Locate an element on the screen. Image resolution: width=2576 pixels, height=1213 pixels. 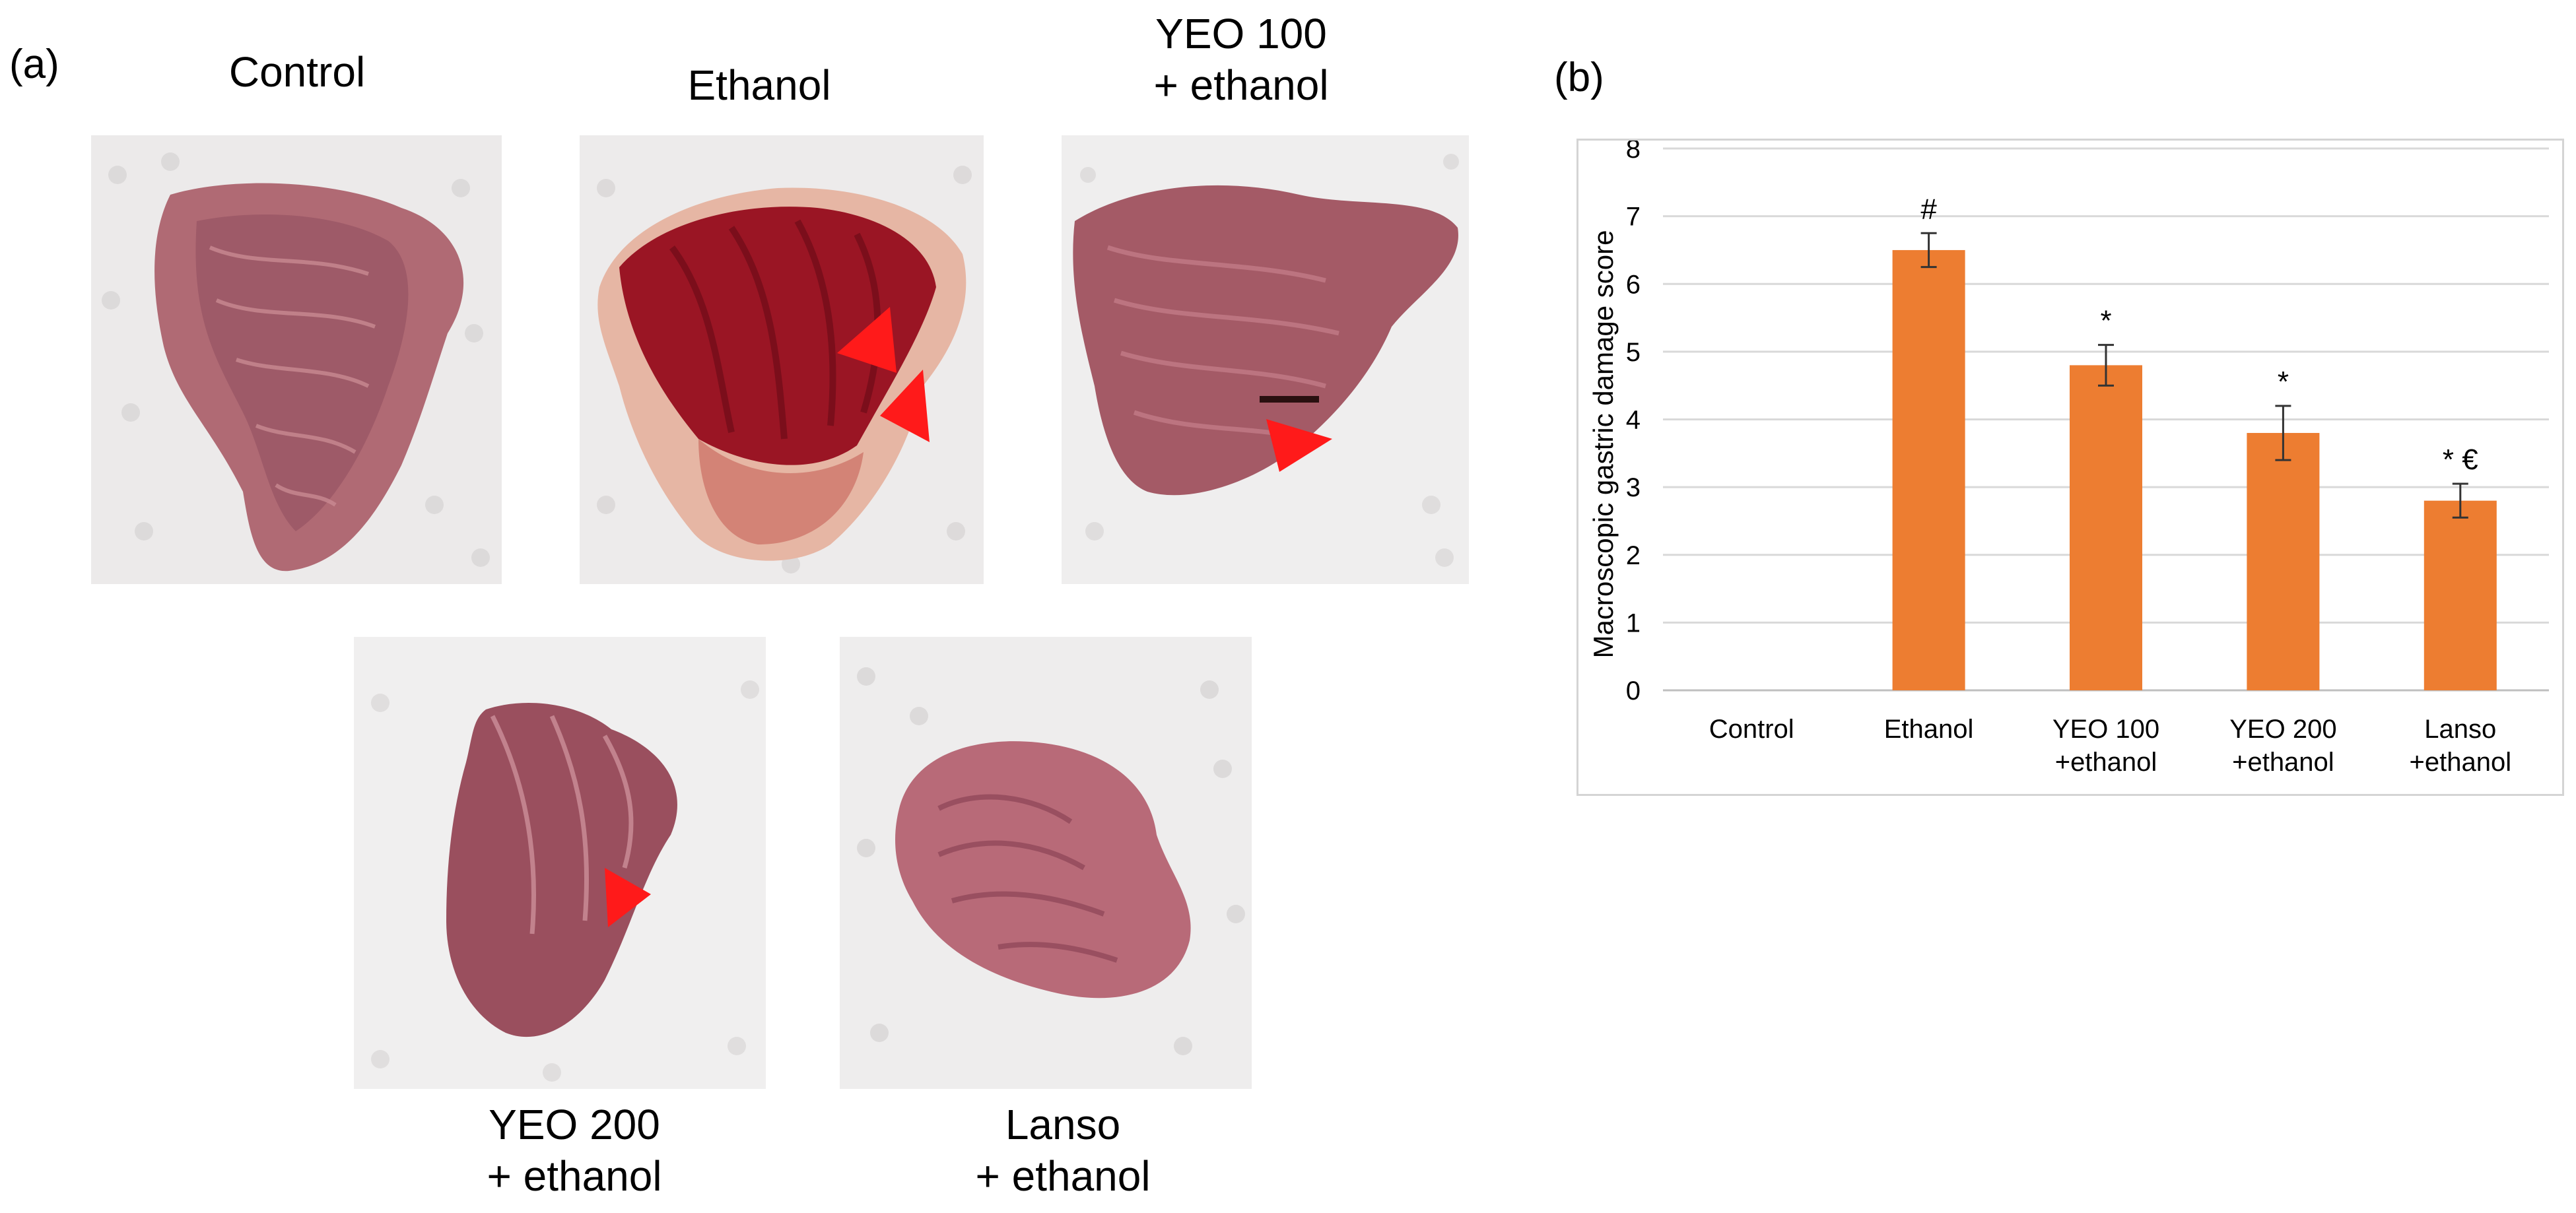
y-axis-label: Macroscopic gastric damage score is located at coordinates (1603, 444).